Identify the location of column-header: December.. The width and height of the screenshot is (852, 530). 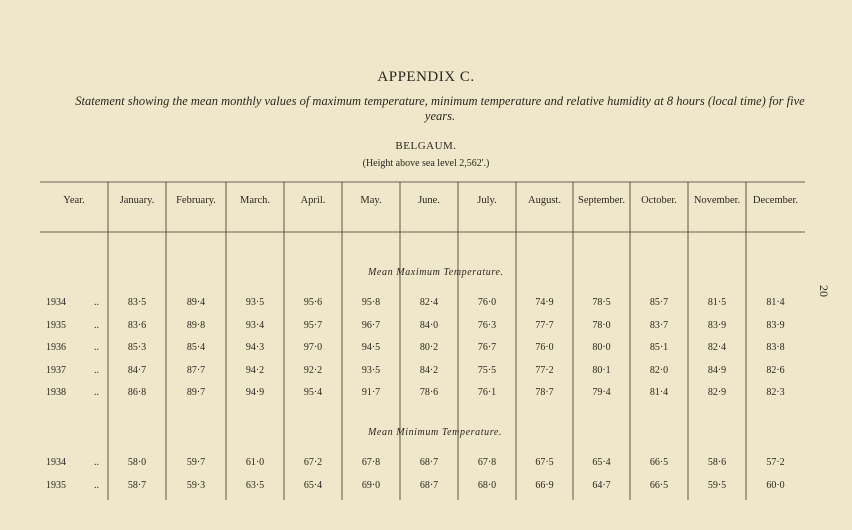
(775, 200).